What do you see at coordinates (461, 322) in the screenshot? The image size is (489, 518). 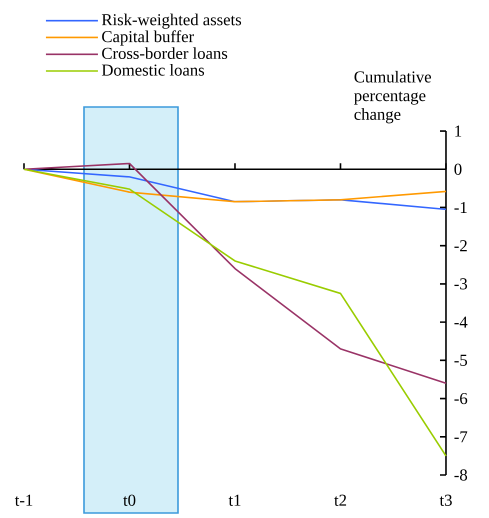 I see `y-tick-label: -4` at bounding box center [461, 322].